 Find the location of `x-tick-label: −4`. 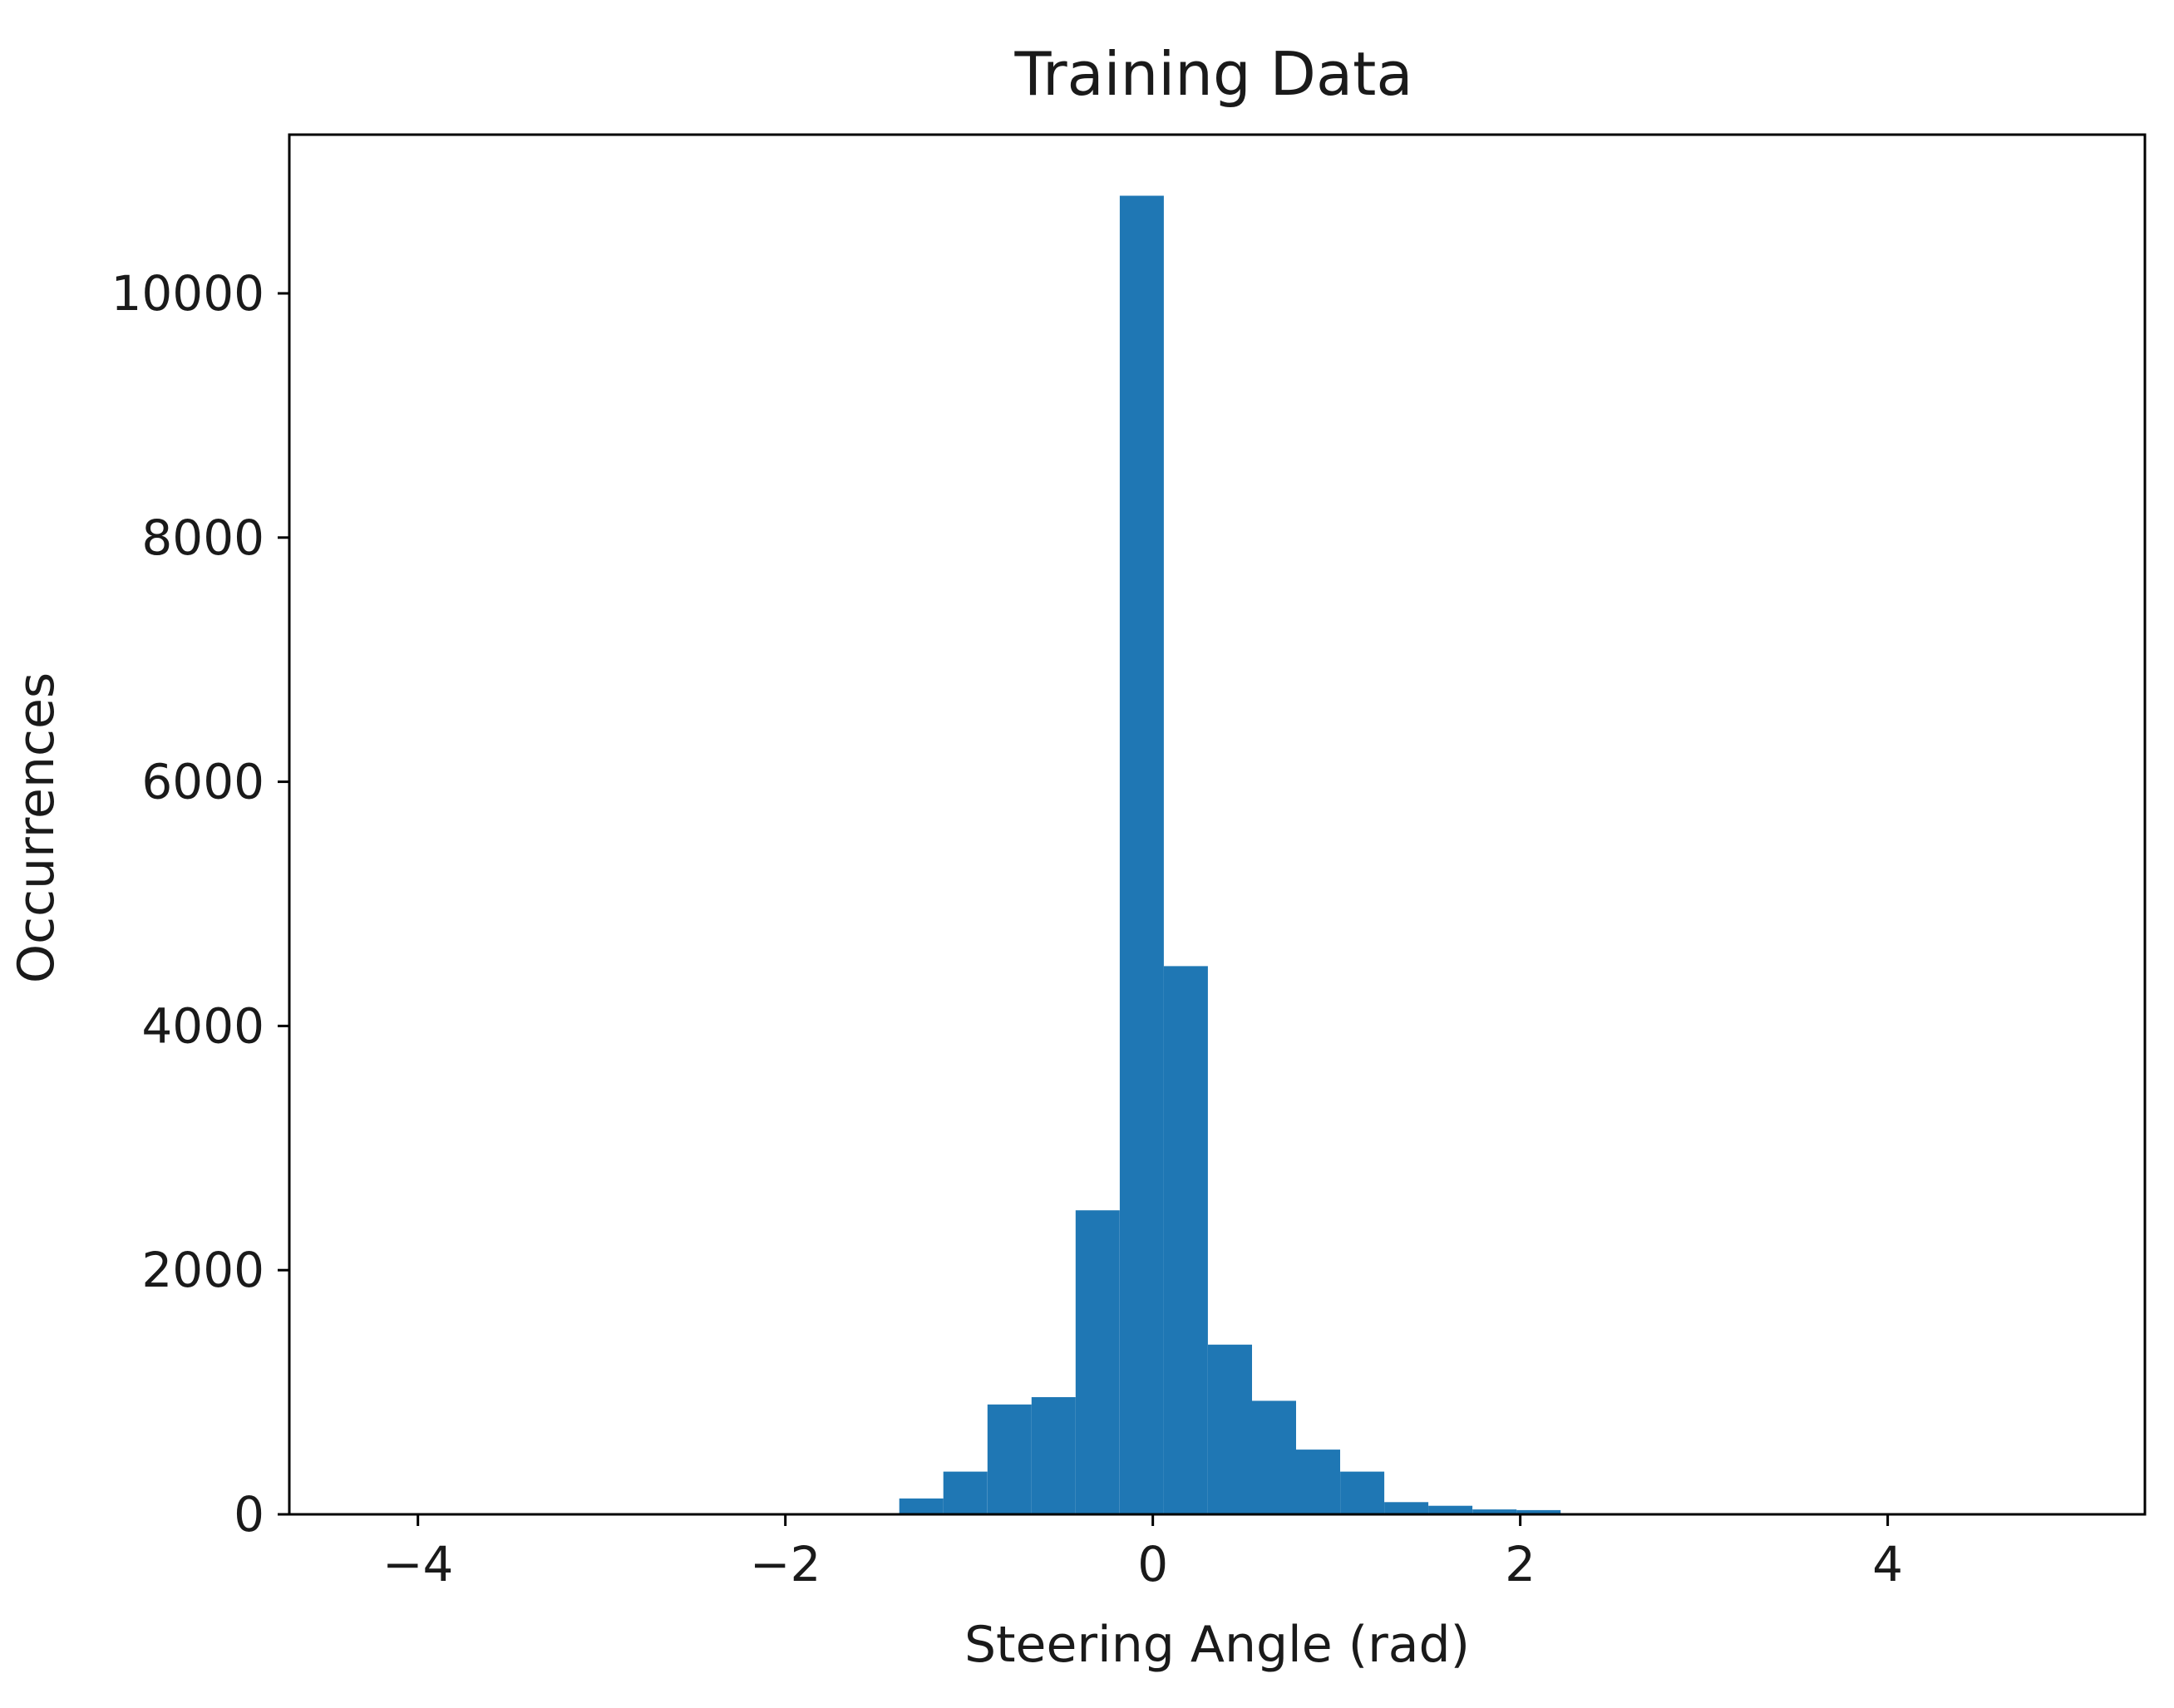

x-tick-label: −4 is located at coordinates (418, 1564).